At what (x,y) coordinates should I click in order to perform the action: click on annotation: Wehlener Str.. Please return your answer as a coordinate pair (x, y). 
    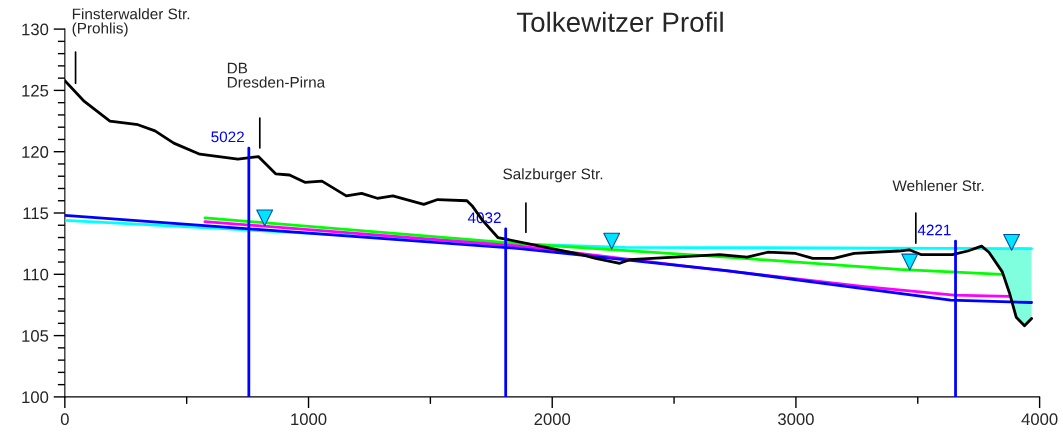
    Looking at the image, I should click on (938, 185).